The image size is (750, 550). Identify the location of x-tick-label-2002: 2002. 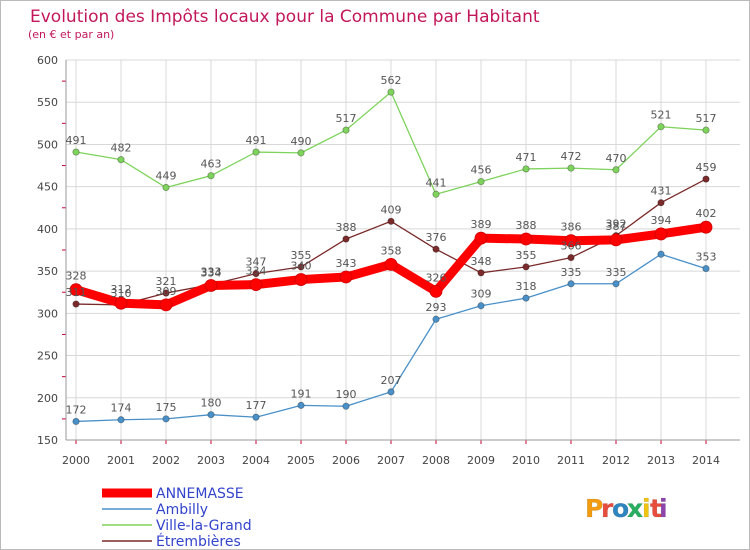
(166, 460).